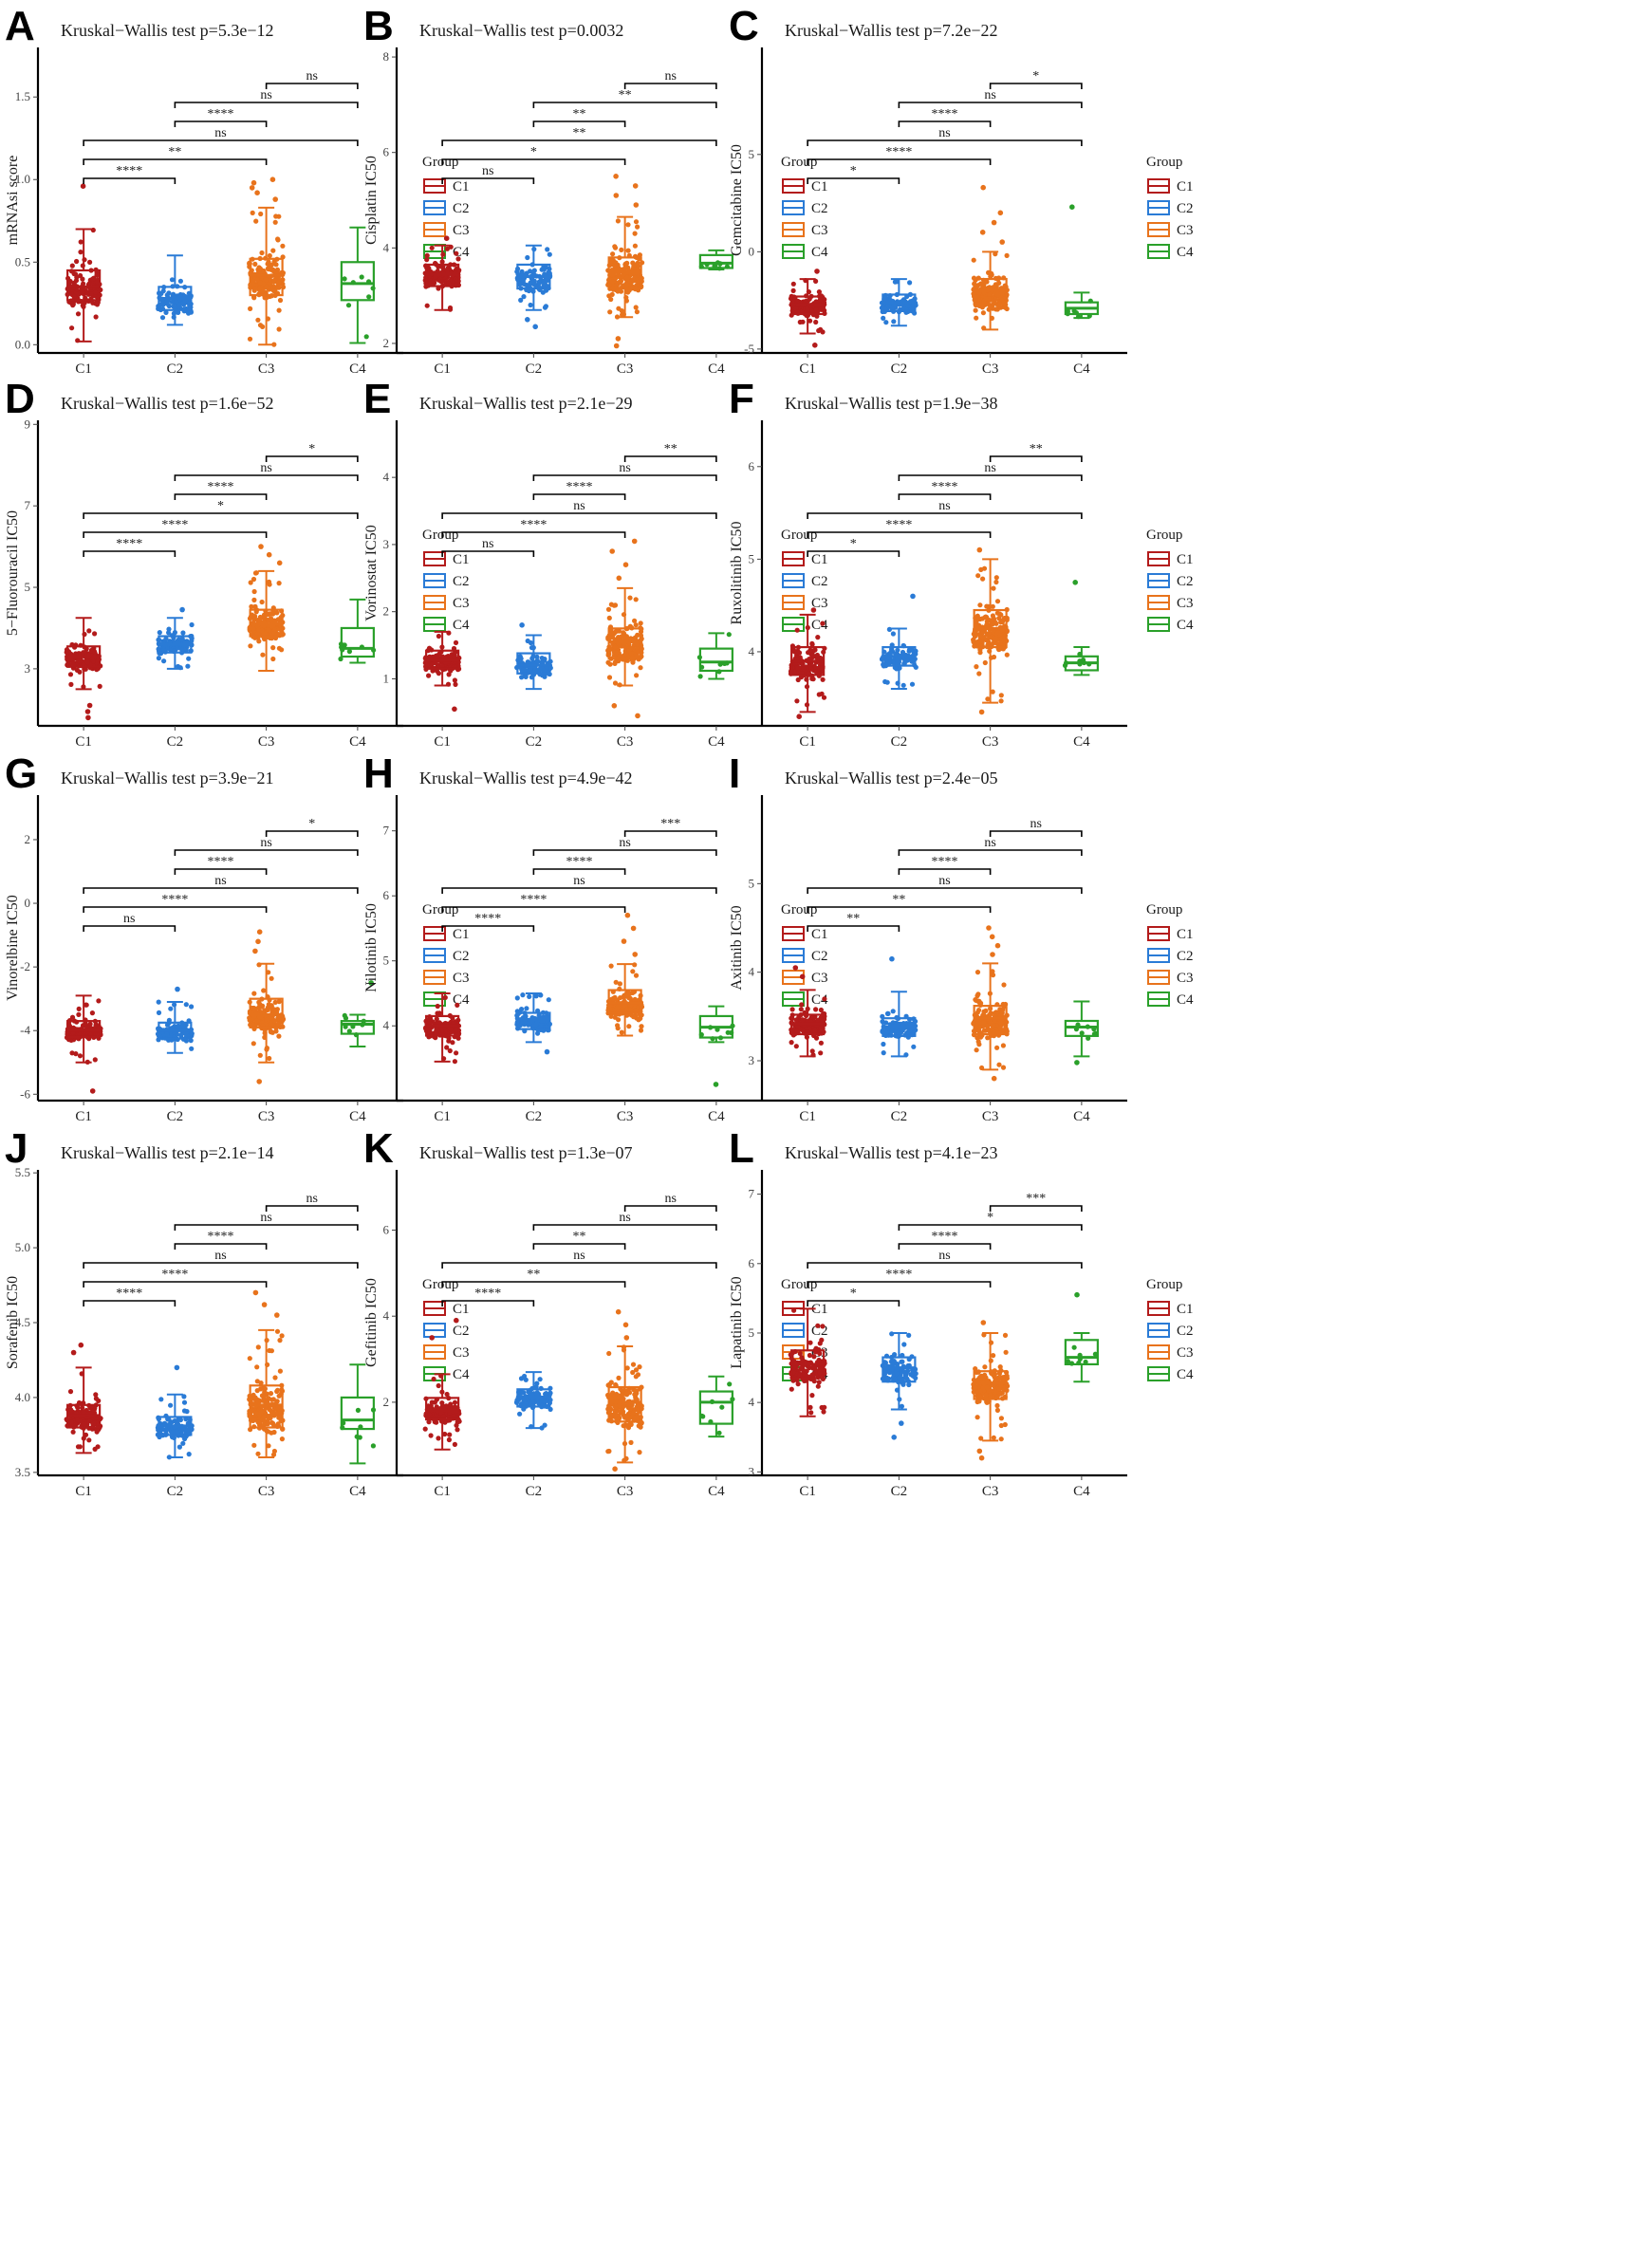 Image resolution: width=1652 pixels, height=2242 pixels. What do you see at coordinates (1164, 535) in the screenshot?
I see `legend-title: Group` at bounding box center [1164, 535].